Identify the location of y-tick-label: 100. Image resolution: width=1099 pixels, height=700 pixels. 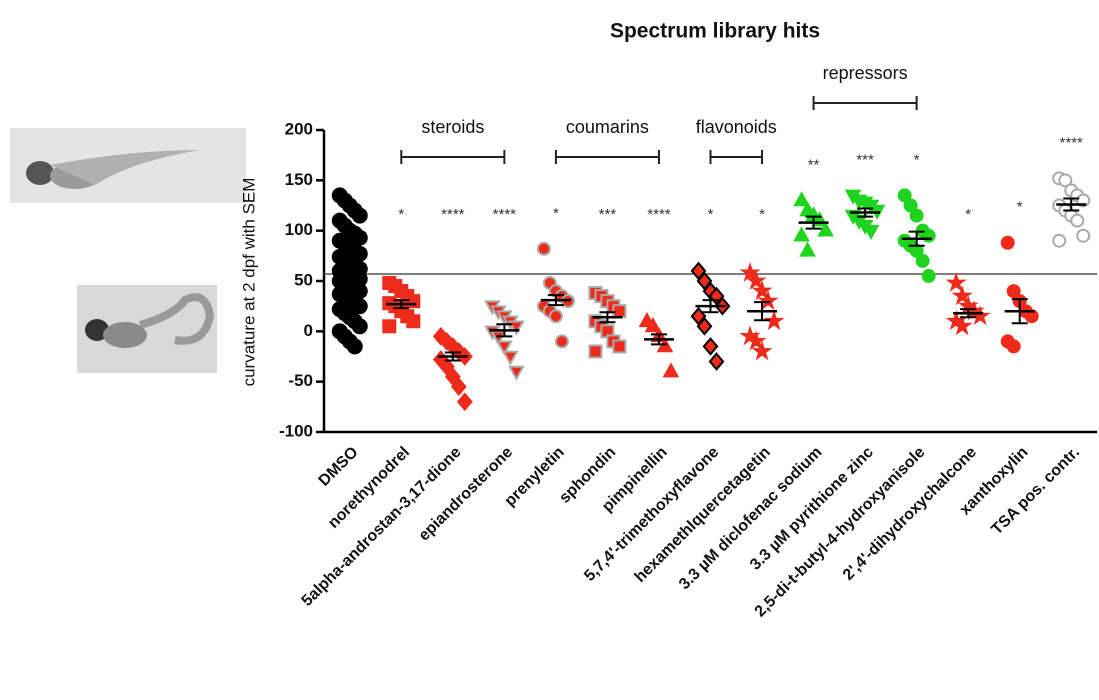
(299, 229).